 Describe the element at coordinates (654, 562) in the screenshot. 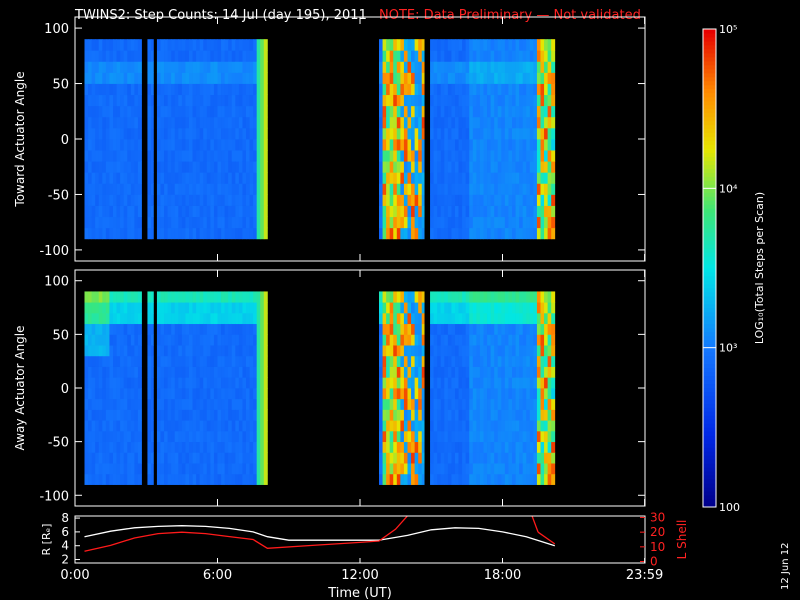

I see `y-right-tick-label: 0` at that location.